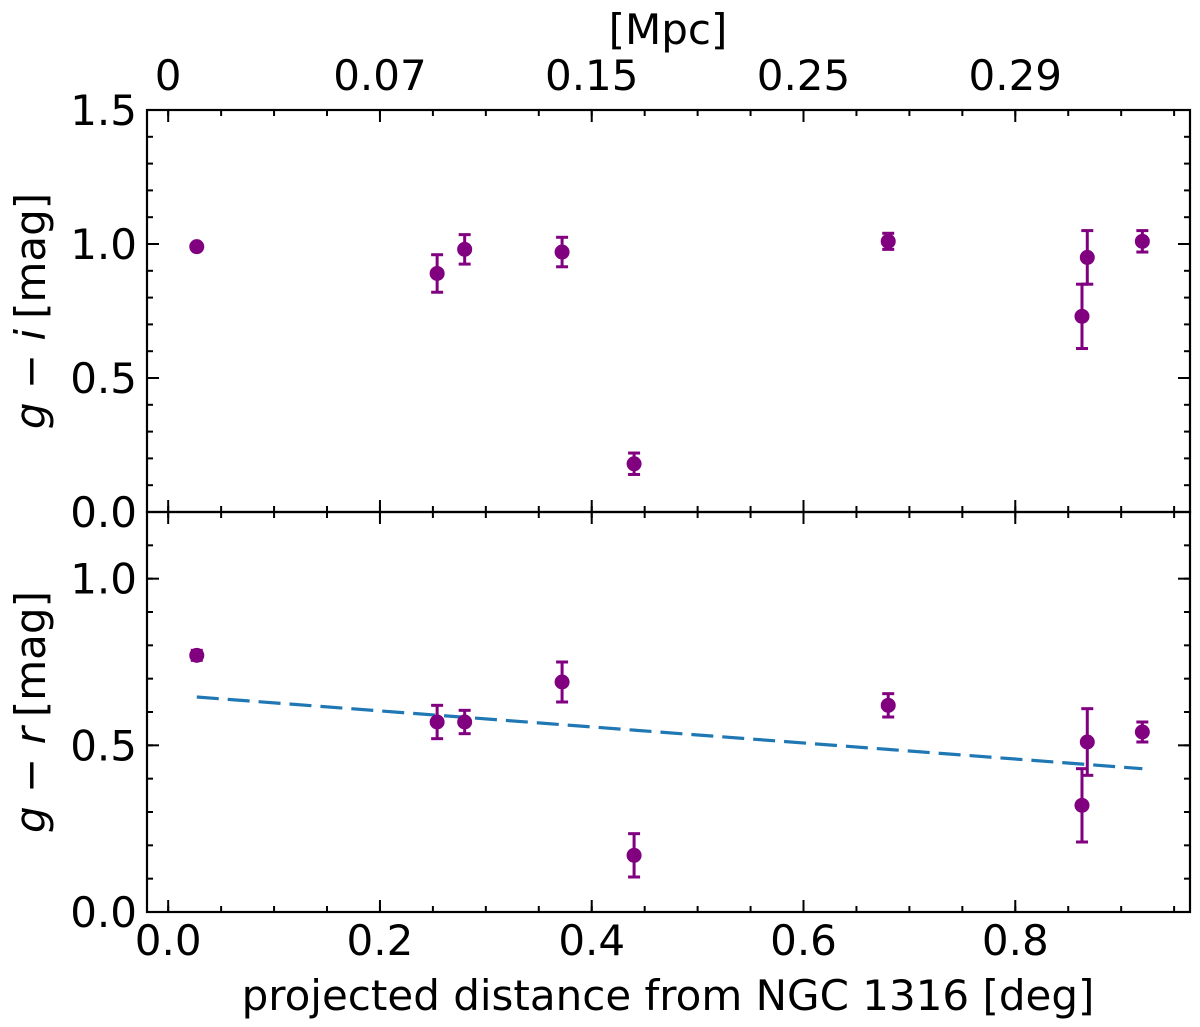 This screenshot has width=1200, height=1027. What do you see at coordinates (30, 379) in the screenshot?
I see `g-i-ylabel-var: g − i` at bounding box center [30, 379].